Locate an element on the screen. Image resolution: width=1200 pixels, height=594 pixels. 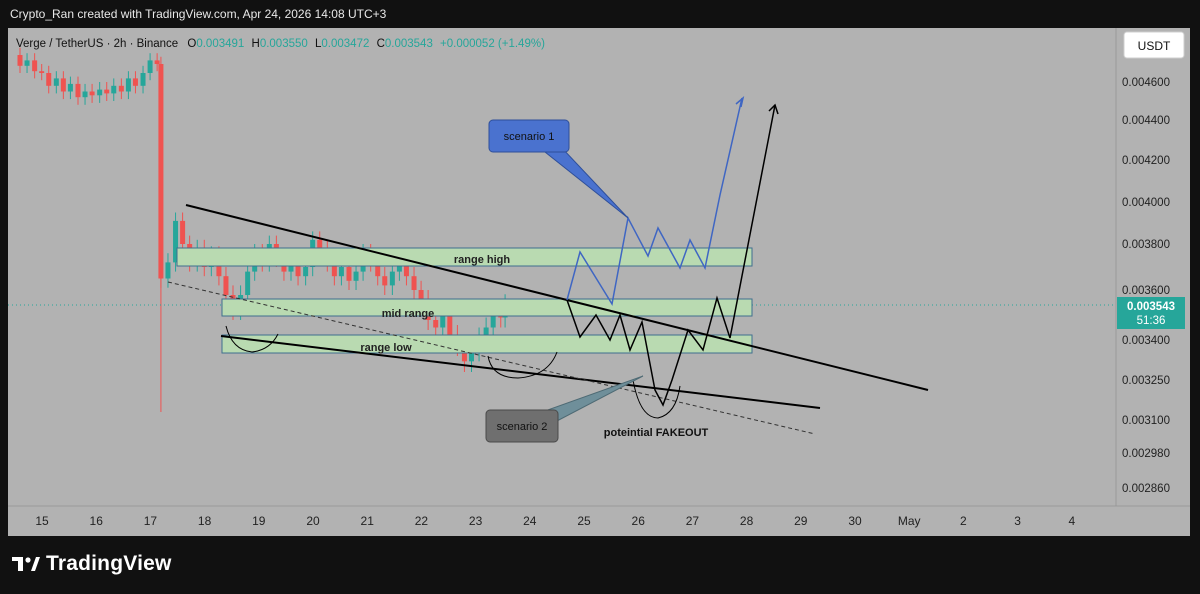
symbol-name: Verge / TetherUS · 2h · Binance is located at coordinates (97, 44).